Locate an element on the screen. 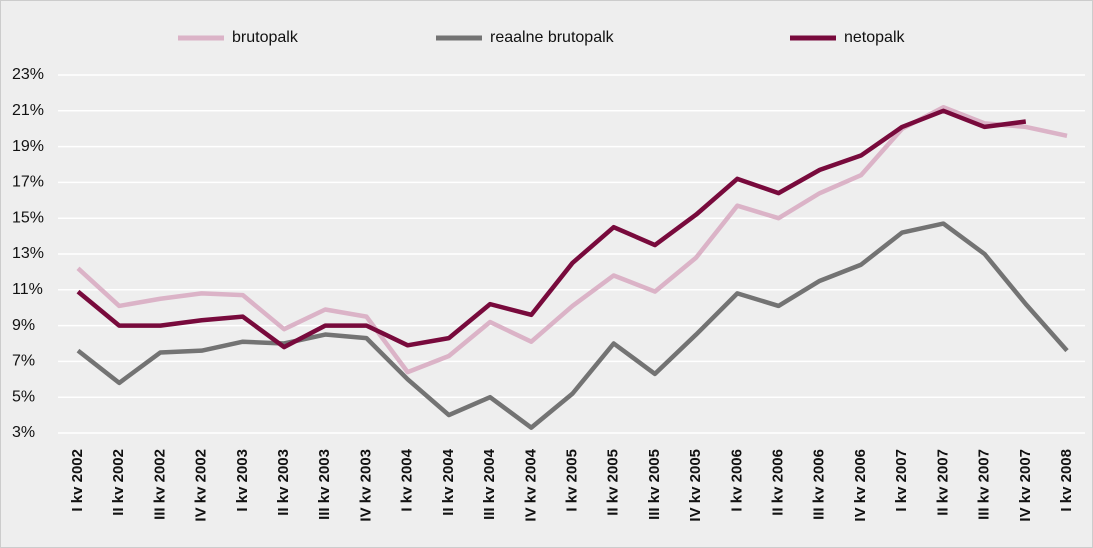 Image resolution: width=1093 pixels, height=548 pixels. x-tick-label: IV kv 2007 is located at coordinates (1025, 485).